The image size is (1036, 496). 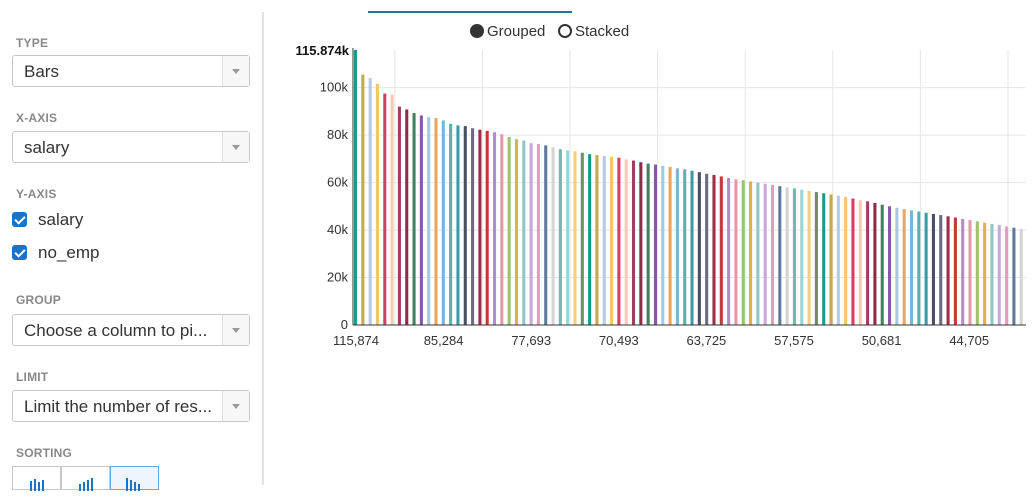 What do you see at coordinates (263, 248) in the screenshot?
I see `panel-divider` at bounding box center [263, 248].